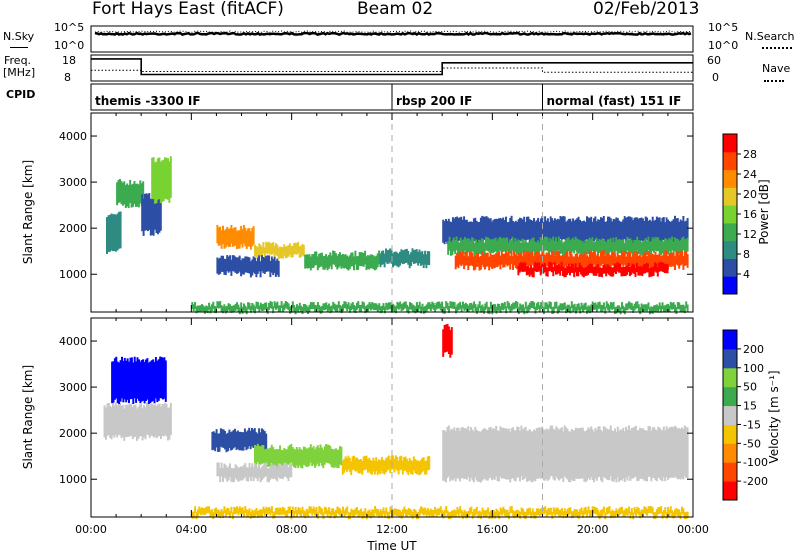 This screenshot has height=554, width=800. What do you see at coordinates (148, 101) in the screenshot?
I see `cpid-segment-label: themis -3300 IF` at bounding box center [148, 101].